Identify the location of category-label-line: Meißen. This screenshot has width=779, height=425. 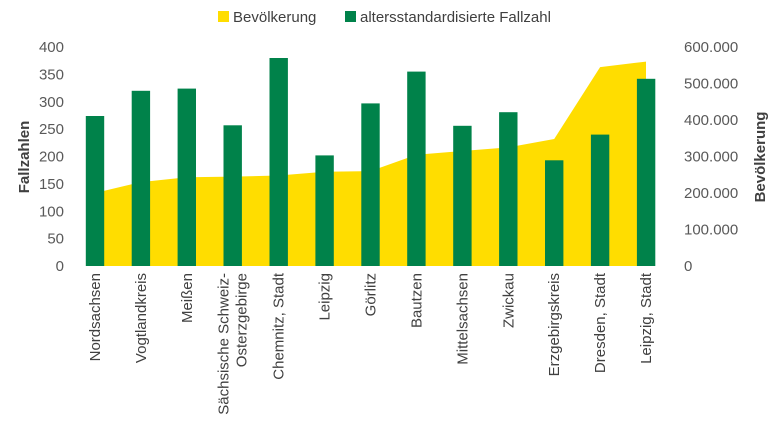
(187, 298).